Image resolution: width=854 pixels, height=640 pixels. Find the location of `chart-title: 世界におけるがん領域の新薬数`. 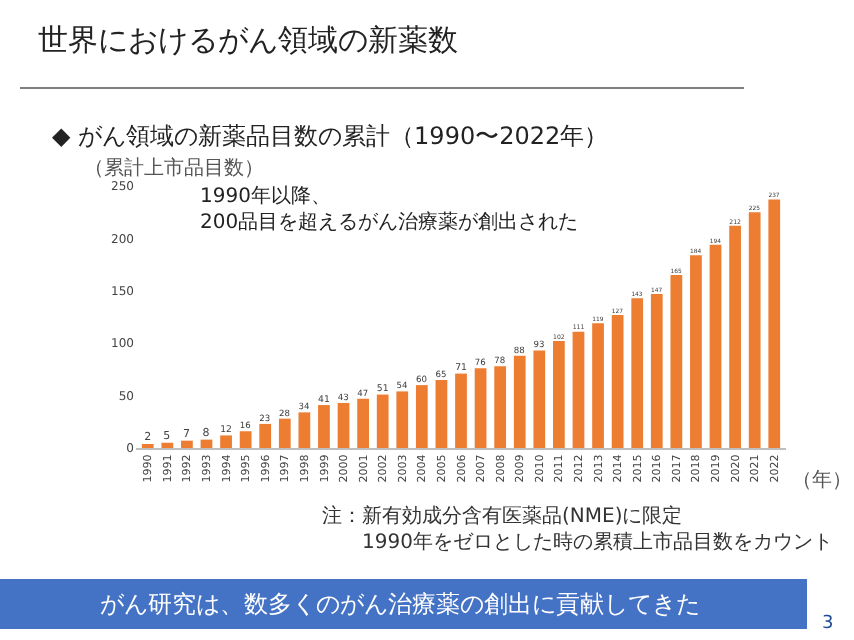

chart-title: 世界におけるがん領域の新薬数 is located at coordinates (248, 39).